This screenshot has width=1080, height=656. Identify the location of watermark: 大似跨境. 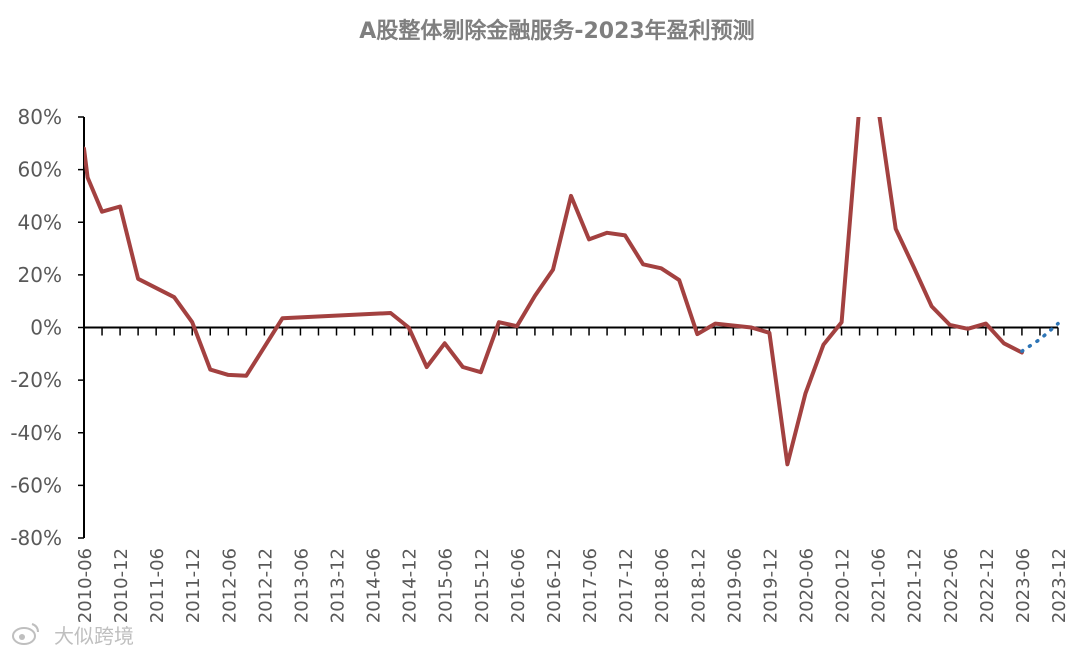
(73, 635).